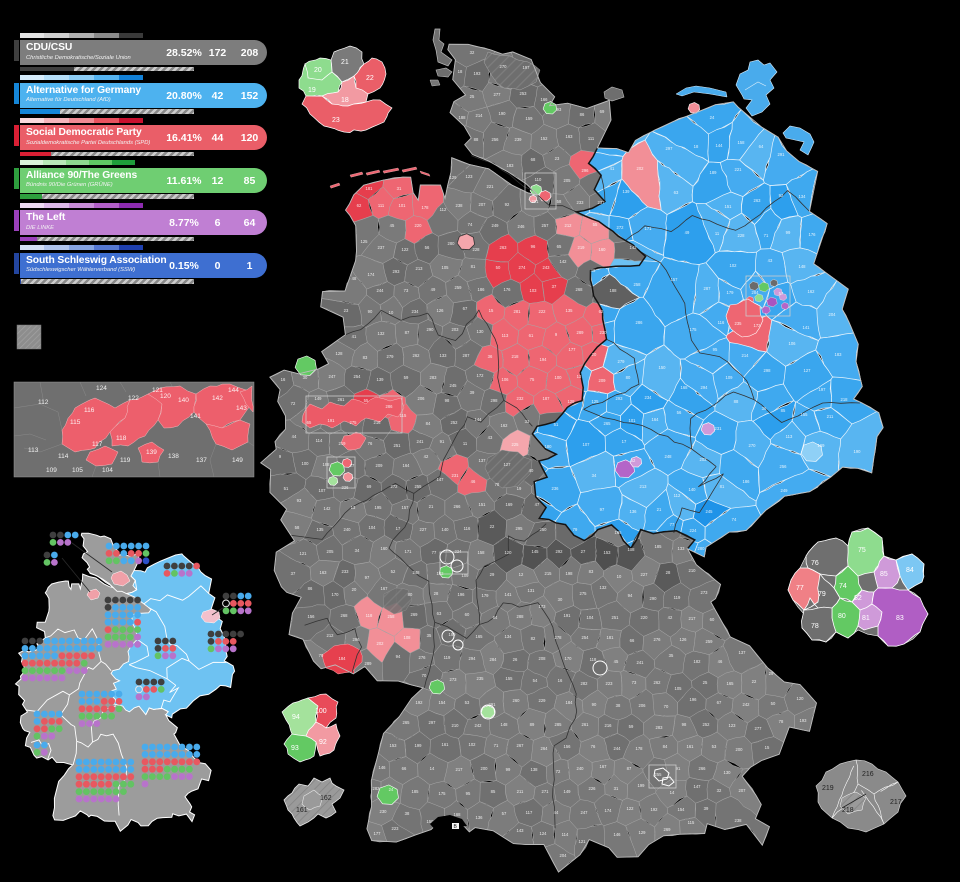  What do you see at coordinates (554, 286) in the screenshot?
I see `svg-text: 37` at bounding box center [554, 286].